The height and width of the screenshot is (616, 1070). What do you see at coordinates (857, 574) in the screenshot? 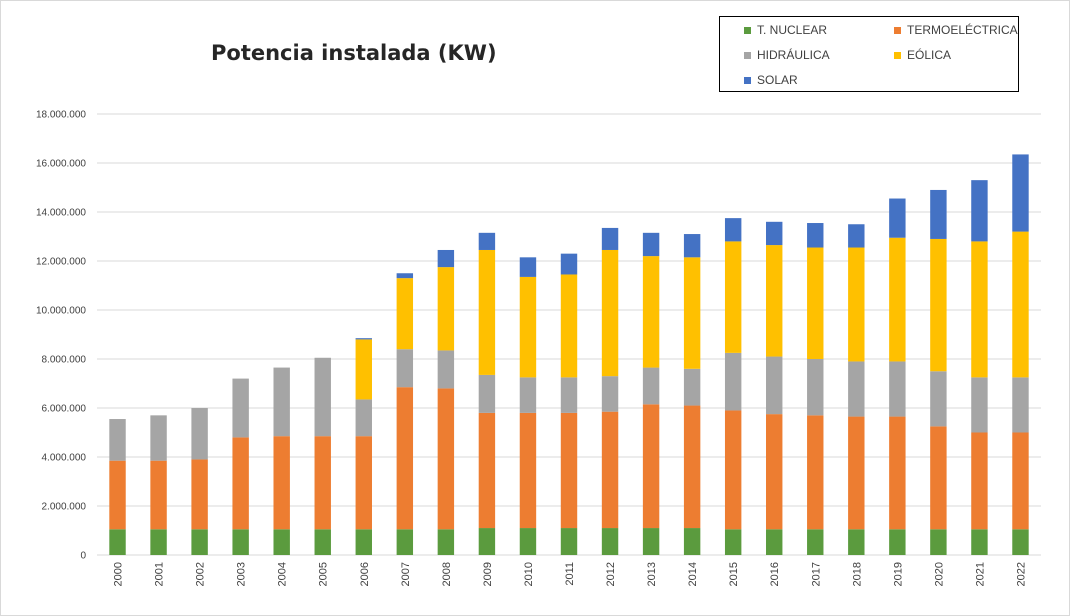
I see `x-tick-label: 2018` at bounding box center [857, 574].